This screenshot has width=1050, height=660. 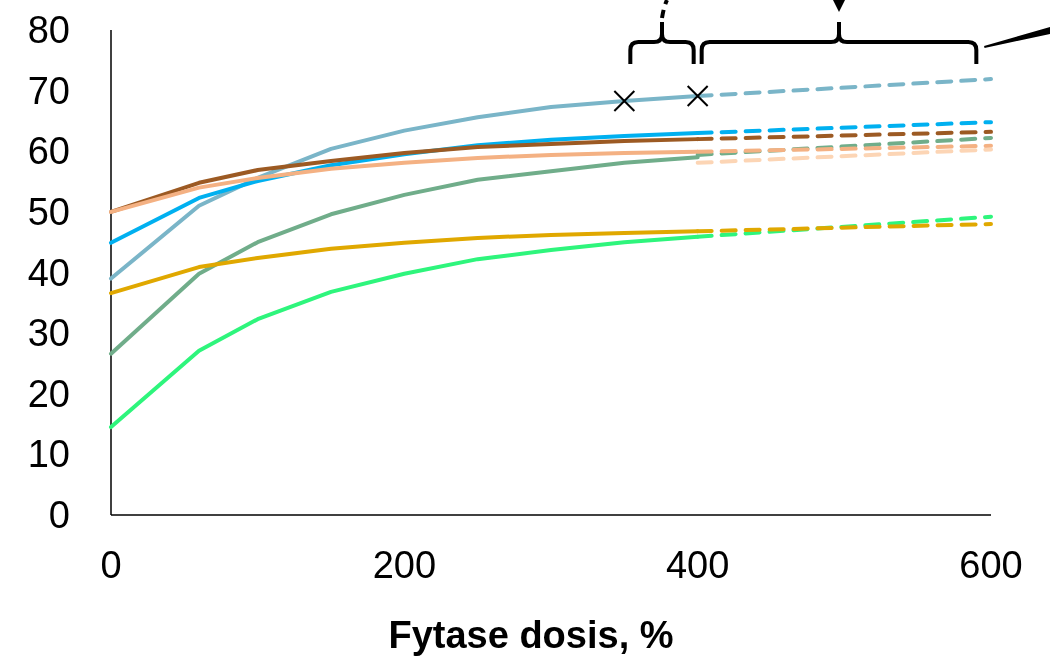 What do you see at coordinates (48, 151) in the screenshot?
I see `y-tick-label: 60` at bounding box center [48, 151].